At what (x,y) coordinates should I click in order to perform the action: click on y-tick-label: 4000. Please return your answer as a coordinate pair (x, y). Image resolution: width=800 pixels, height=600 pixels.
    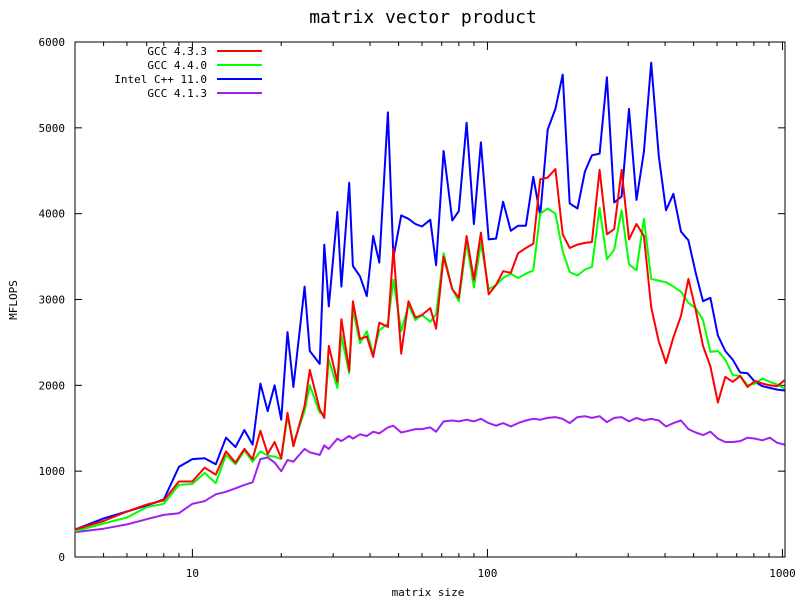
    Looking at the image, I should click on (52, 214).